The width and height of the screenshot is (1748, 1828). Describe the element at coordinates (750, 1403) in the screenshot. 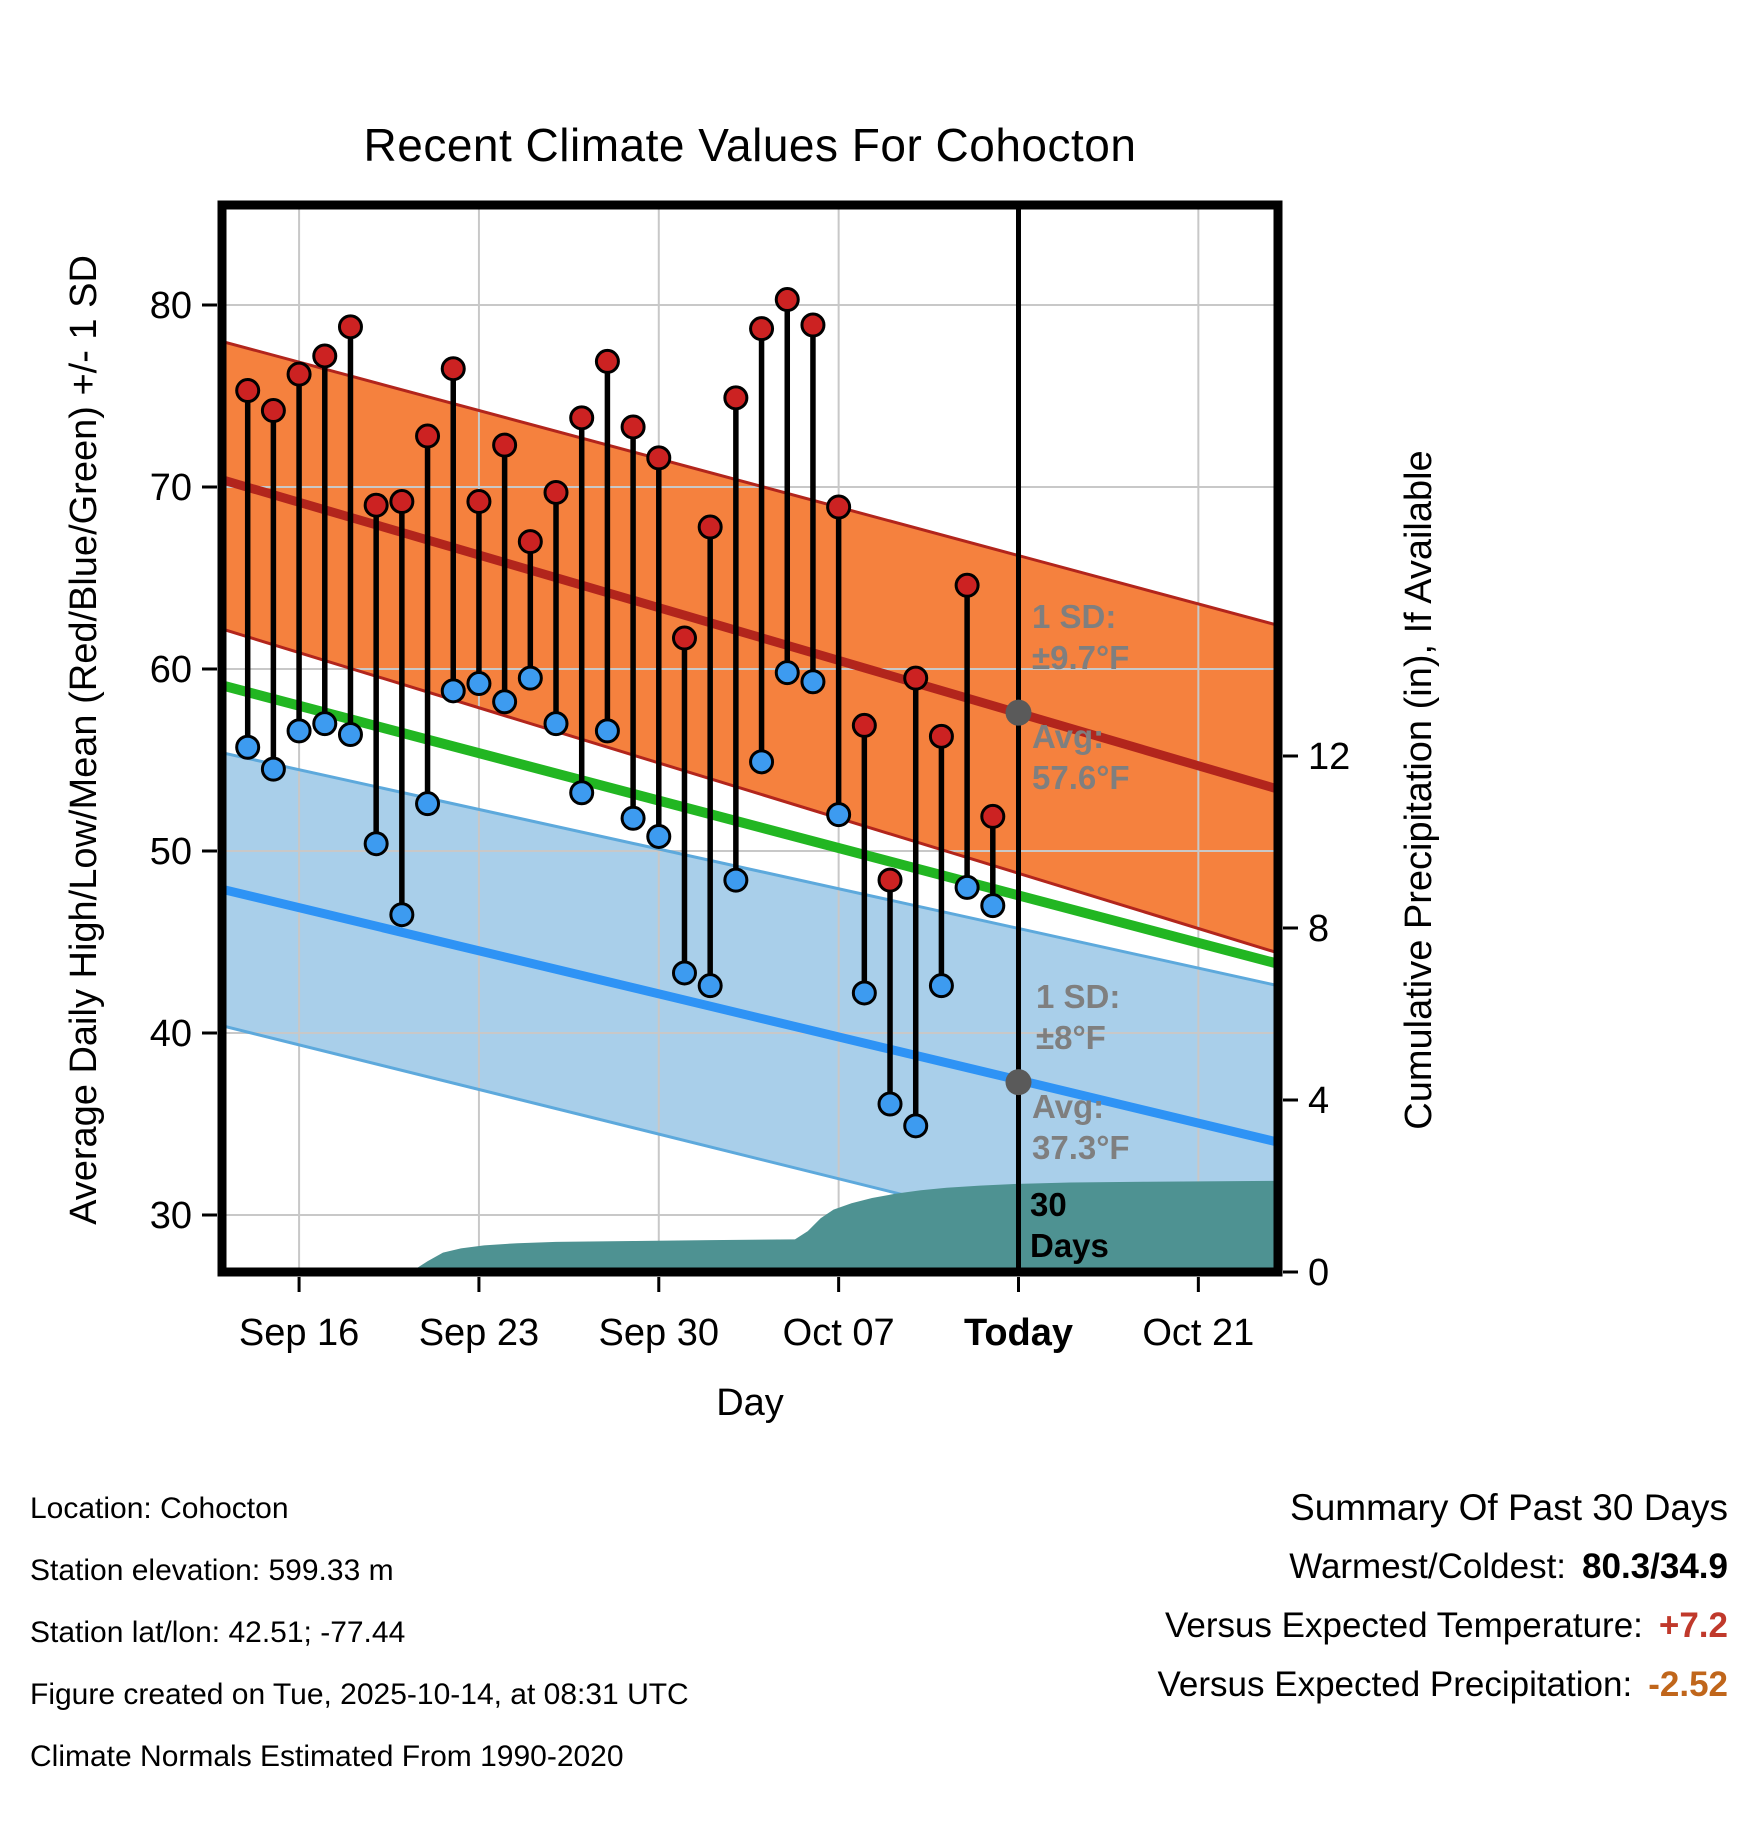

I see `x-axis-label: Day` at that location.